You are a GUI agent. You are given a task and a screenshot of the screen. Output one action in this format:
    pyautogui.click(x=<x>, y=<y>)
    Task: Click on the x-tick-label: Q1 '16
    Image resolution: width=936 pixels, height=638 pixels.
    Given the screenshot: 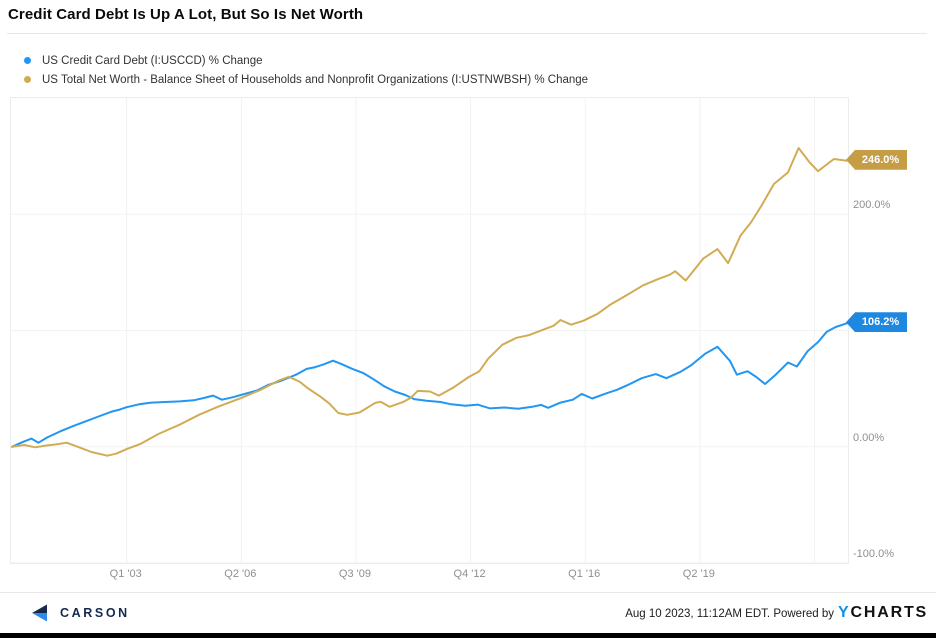 What is the action you would take?
    pyautogui.click(x=584, y=574)
    